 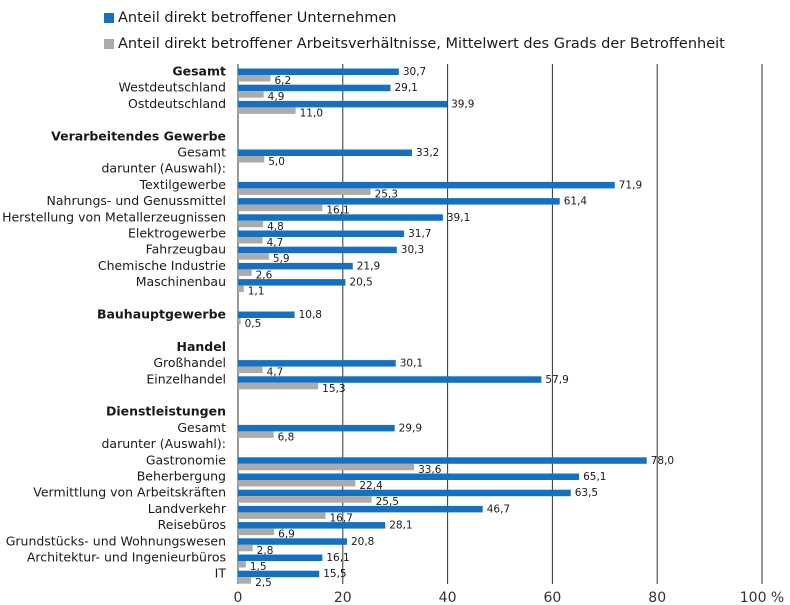 I want to click on value-label: 33,6, so click(x=430, y=470).